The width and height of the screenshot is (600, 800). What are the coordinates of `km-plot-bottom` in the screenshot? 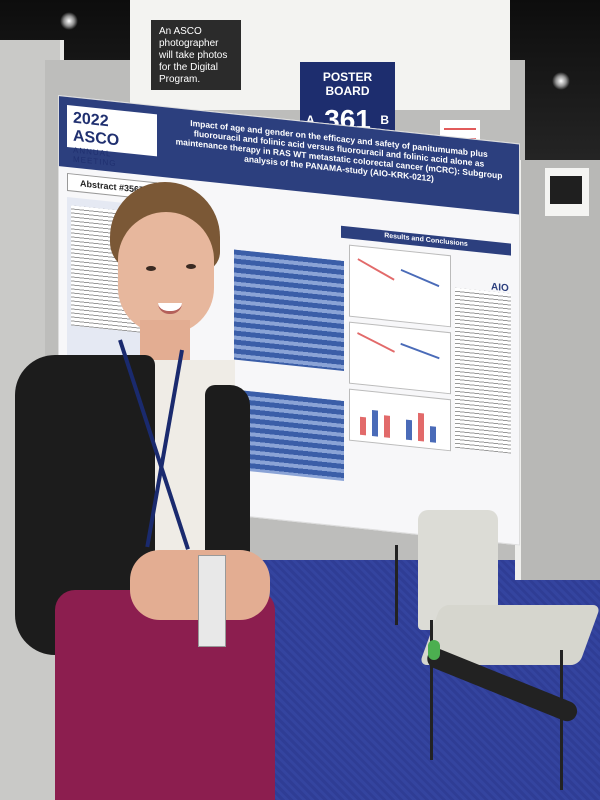 It's located at (400, 358).